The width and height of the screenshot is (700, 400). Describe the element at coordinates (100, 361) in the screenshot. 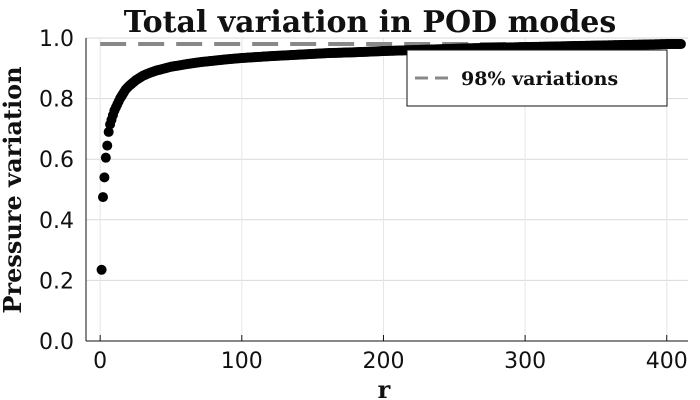

I see `x-tick-label: 0` at that location.